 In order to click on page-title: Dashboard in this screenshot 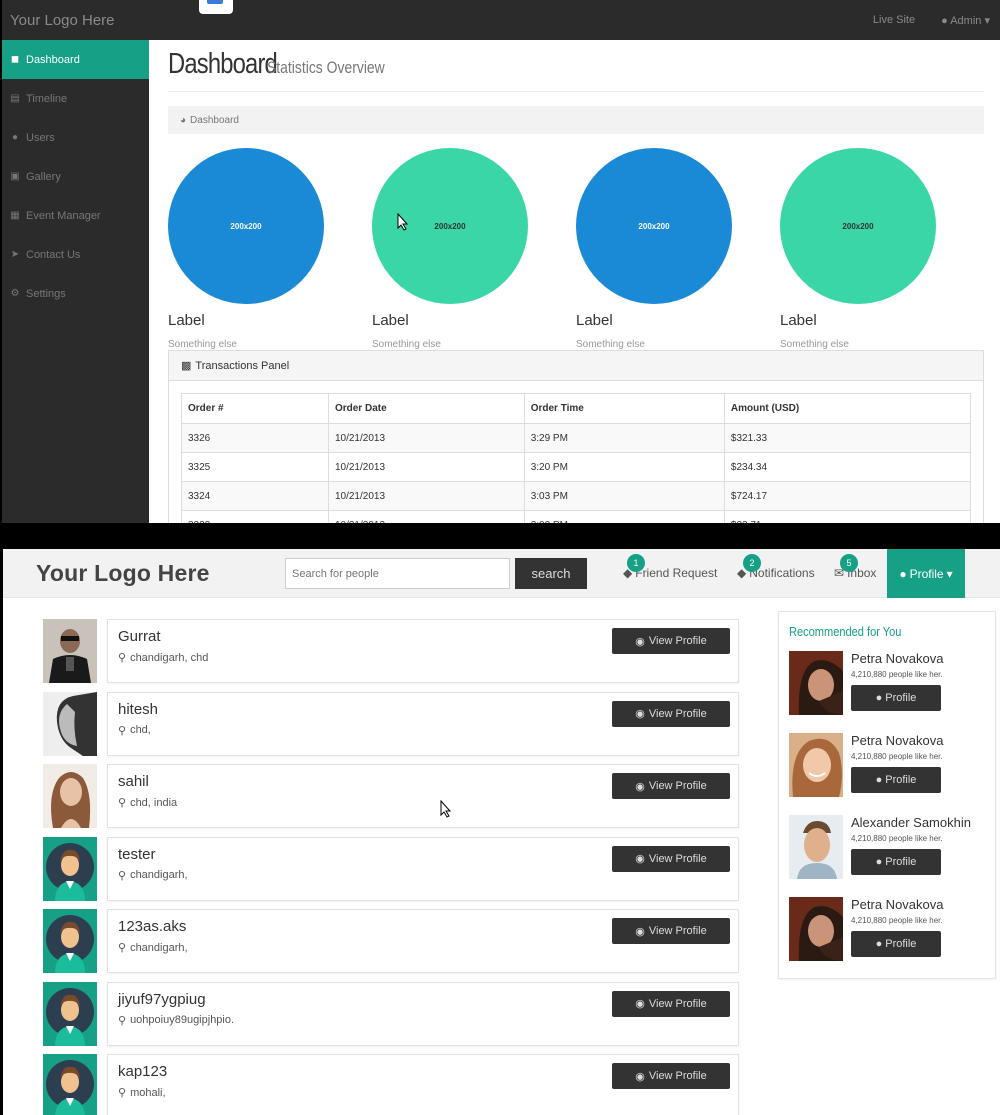, I will do `click(223, 64)`.